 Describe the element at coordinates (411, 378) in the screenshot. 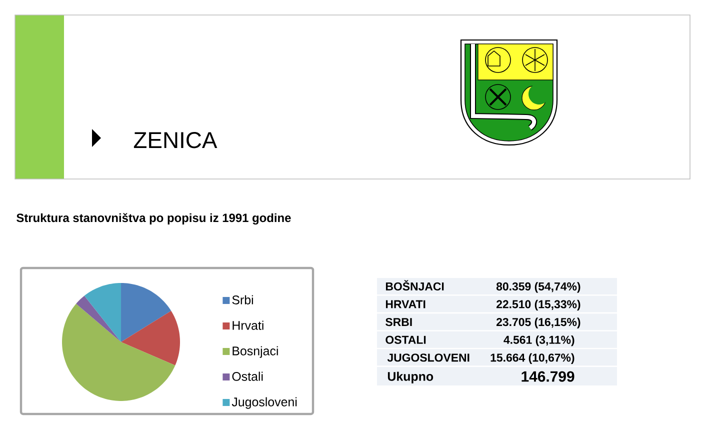

I see `text: Ukupno` at that location.